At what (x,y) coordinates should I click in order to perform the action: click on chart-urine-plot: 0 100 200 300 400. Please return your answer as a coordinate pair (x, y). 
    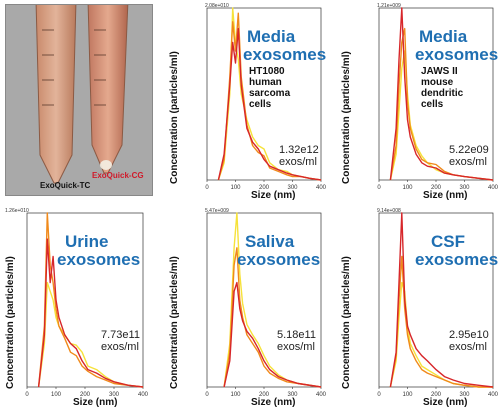
    Looking at the image, I should click on (87, 305).